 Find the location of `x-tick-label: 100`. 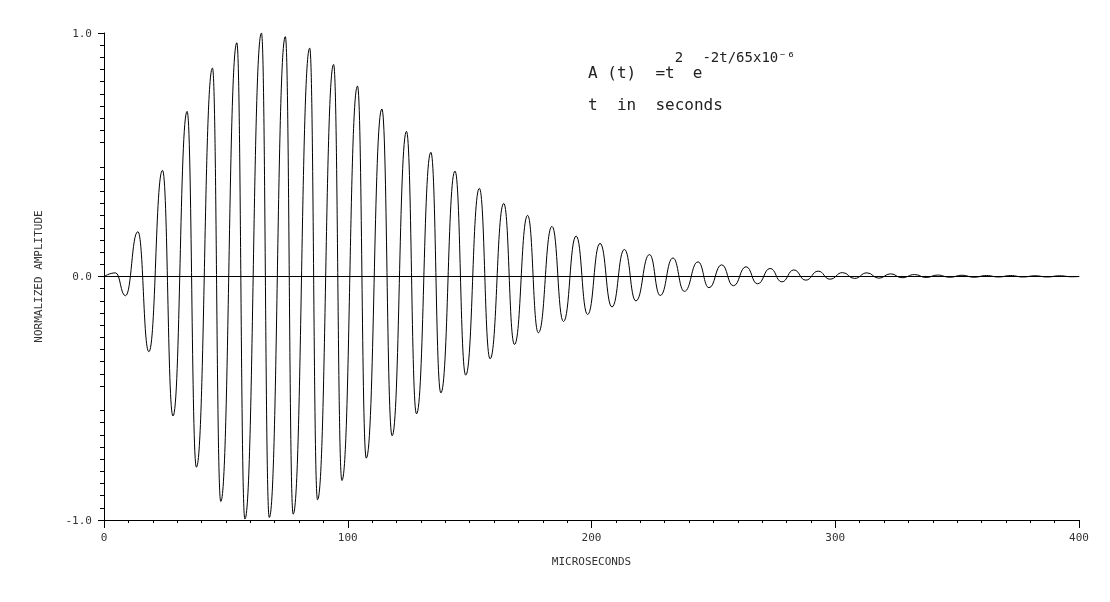

x-tick-label: 100 is located at coordinates (347, 537).